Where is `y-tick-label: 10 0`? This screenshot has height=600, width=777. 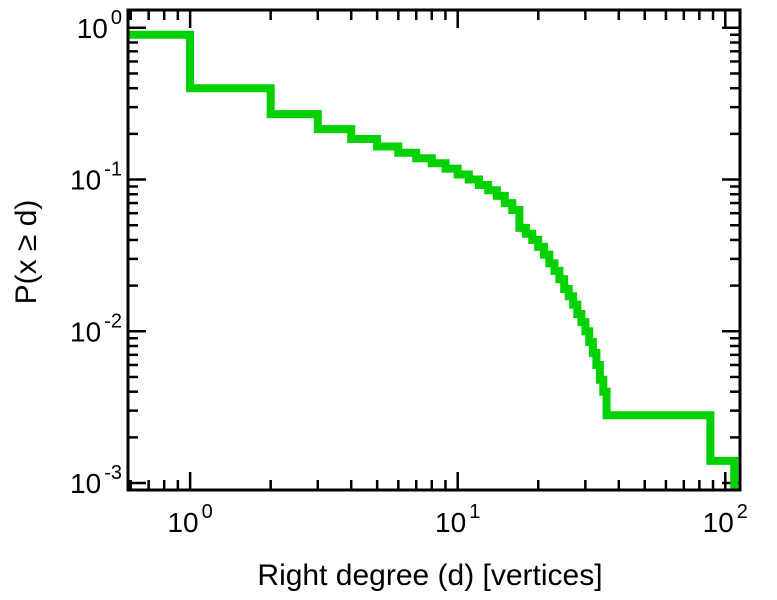 y-tick-label: 10 0 is located at coordinates (99, 25).